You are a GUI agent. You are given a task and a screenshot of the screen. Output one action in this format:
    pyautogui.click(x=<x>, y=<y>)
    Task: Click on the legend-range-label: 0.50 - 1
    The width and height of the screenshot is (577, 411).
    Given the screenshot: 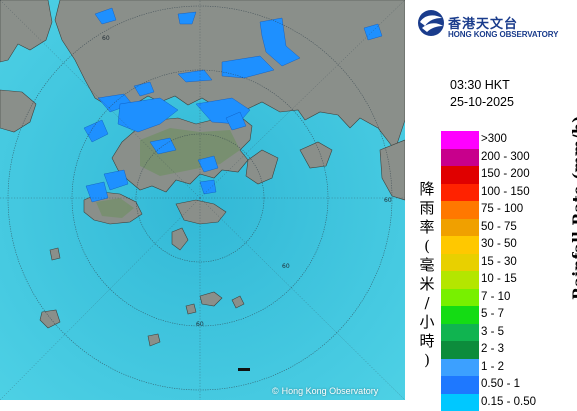 What is the action you would take?
    pyautogui.click(x=500, y=384)
    